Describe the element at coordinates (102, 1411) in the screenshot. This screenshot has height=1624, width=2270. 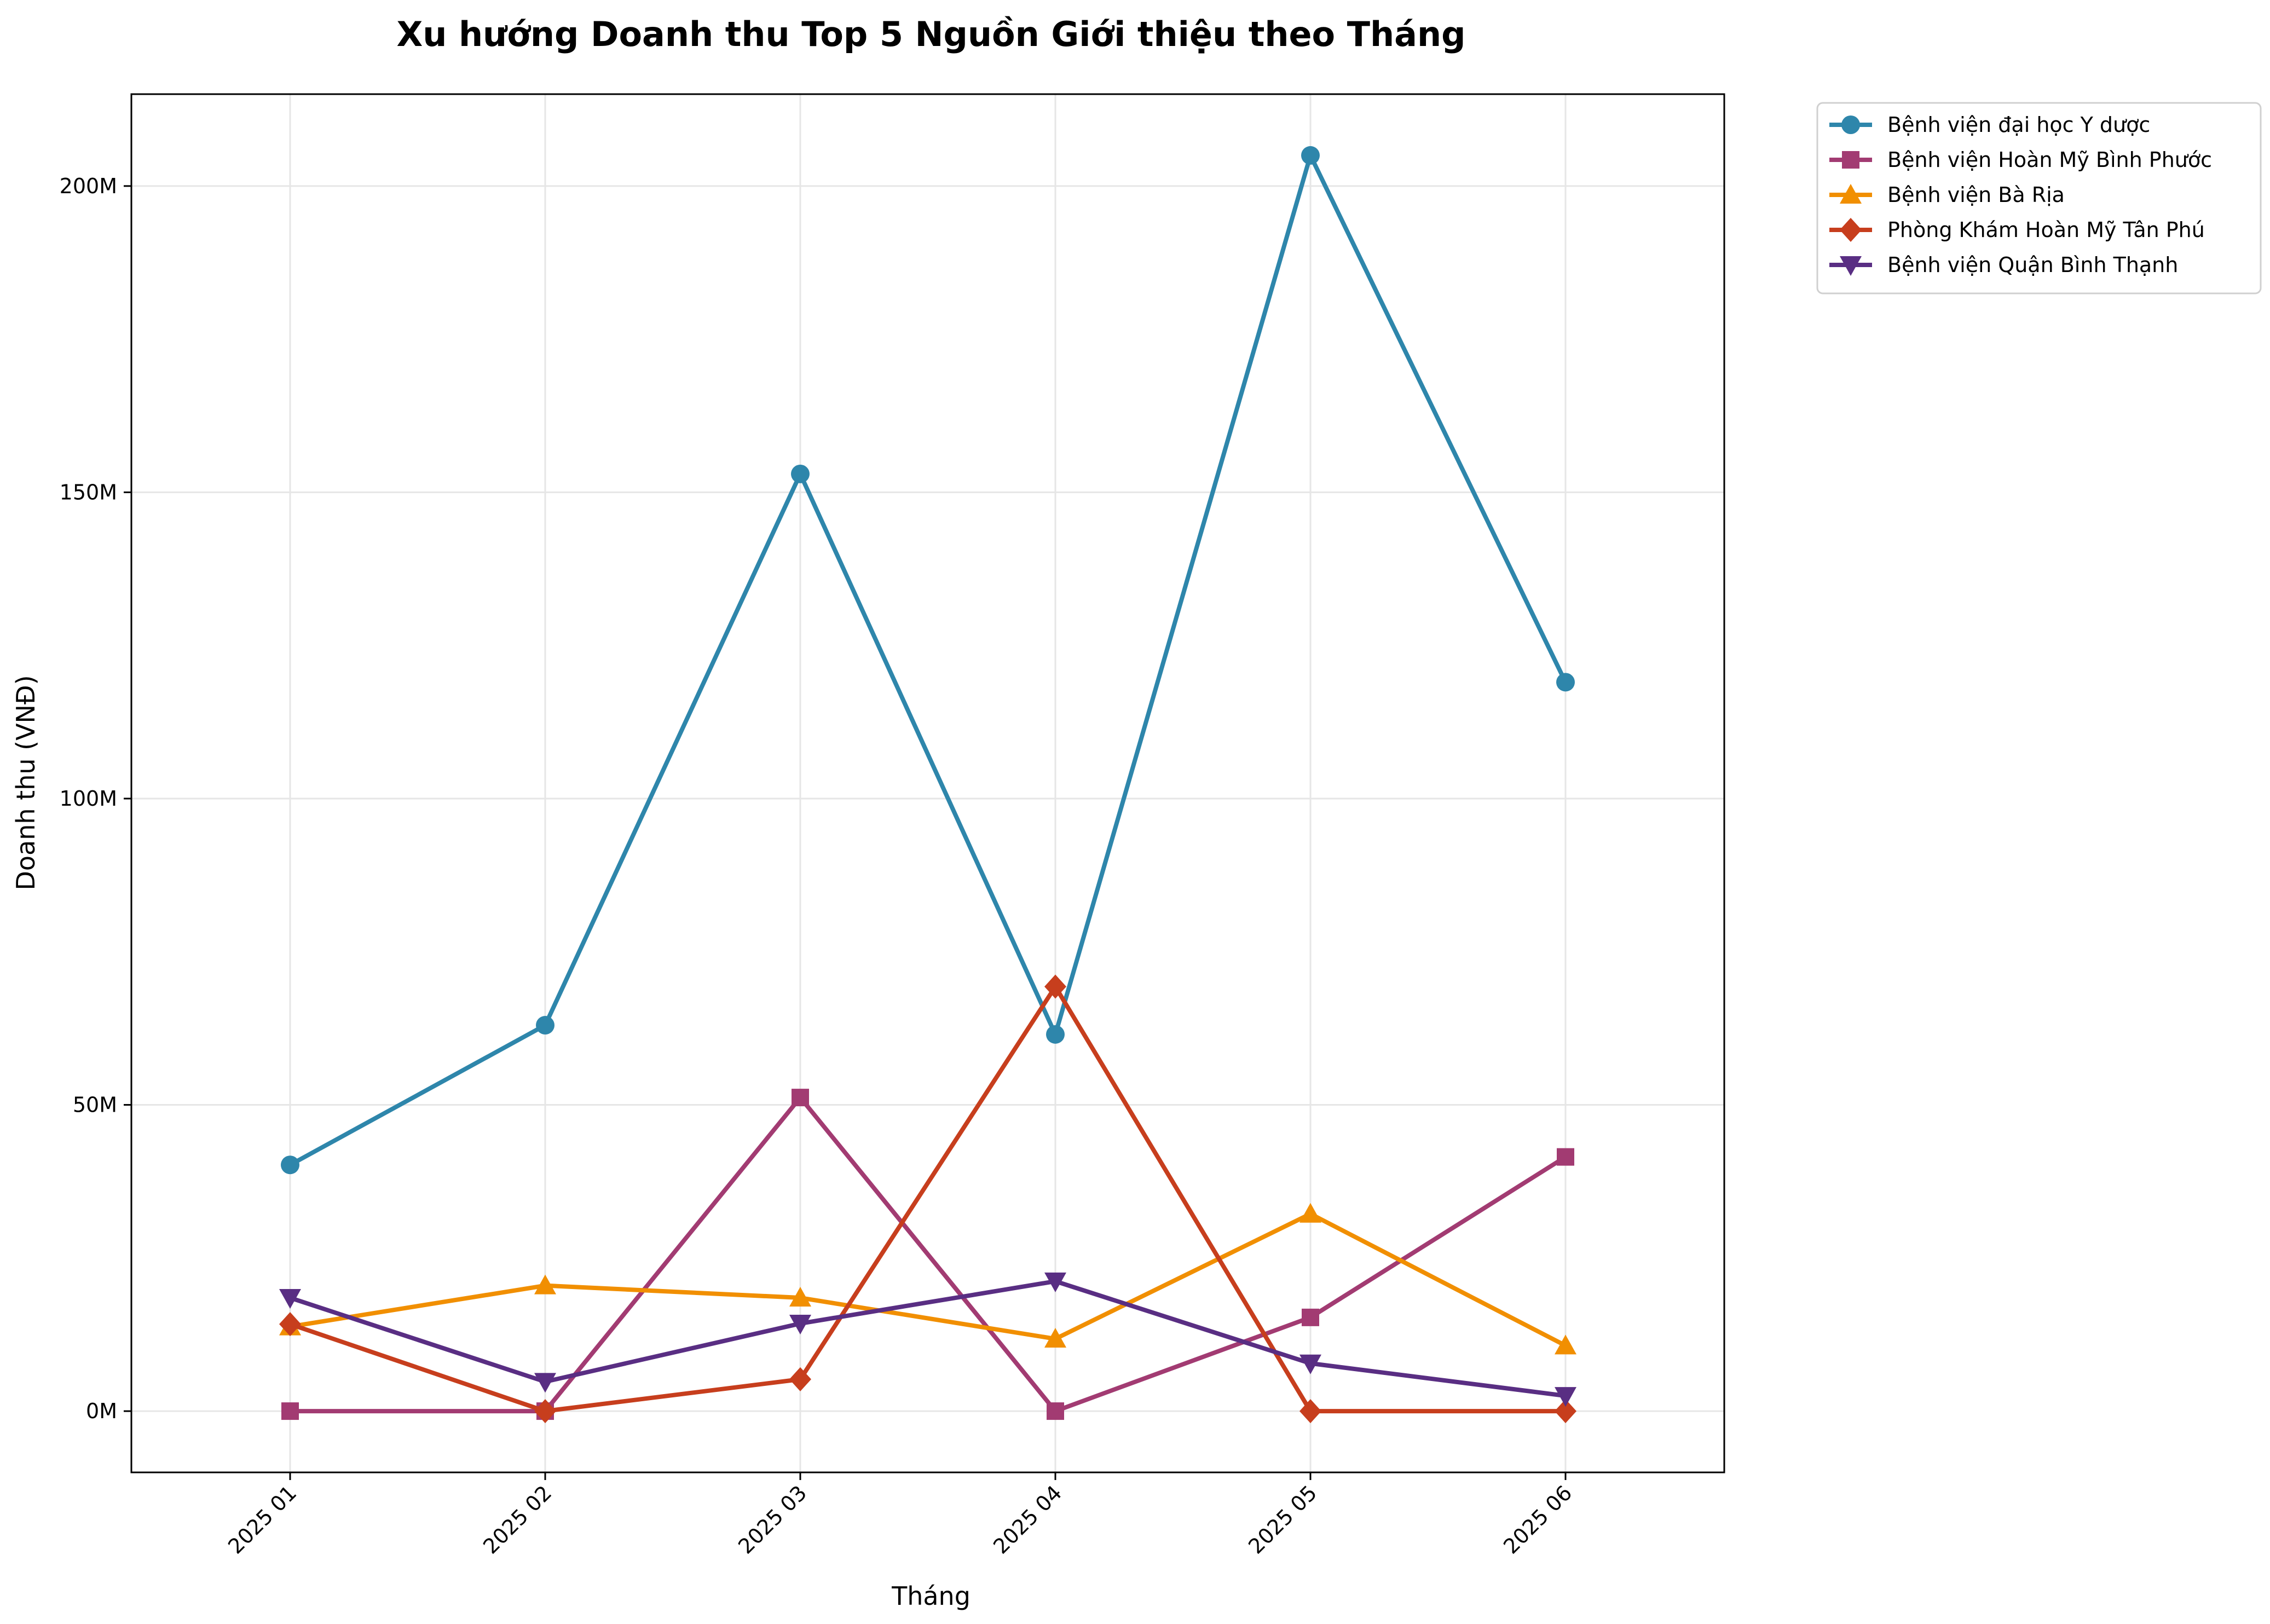
I see `y-tick-label: 0M` at that location.